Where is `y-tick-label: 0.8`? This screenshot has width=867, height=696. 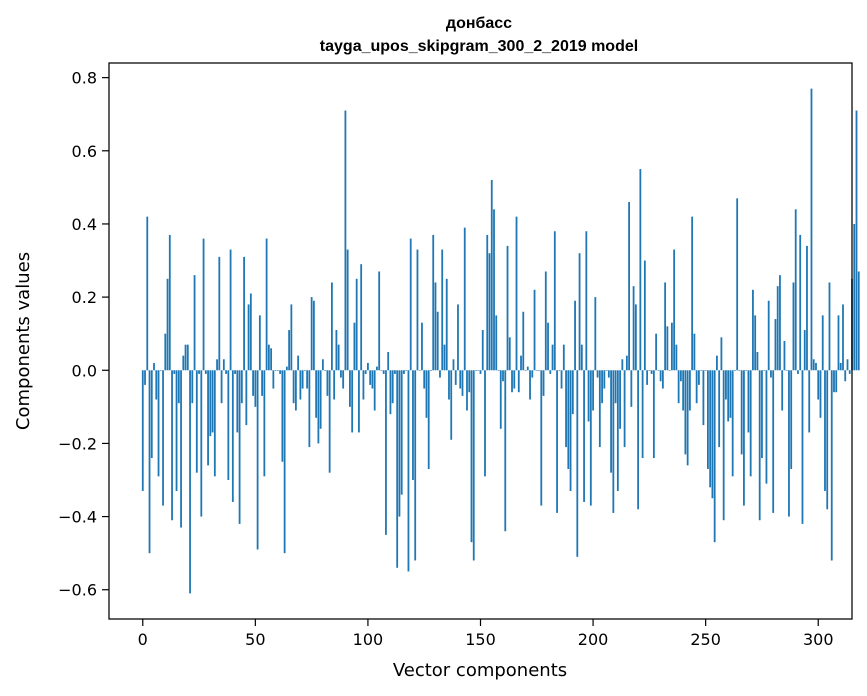
y-tick-label: 0.8 is located at coordinates (84, 78).